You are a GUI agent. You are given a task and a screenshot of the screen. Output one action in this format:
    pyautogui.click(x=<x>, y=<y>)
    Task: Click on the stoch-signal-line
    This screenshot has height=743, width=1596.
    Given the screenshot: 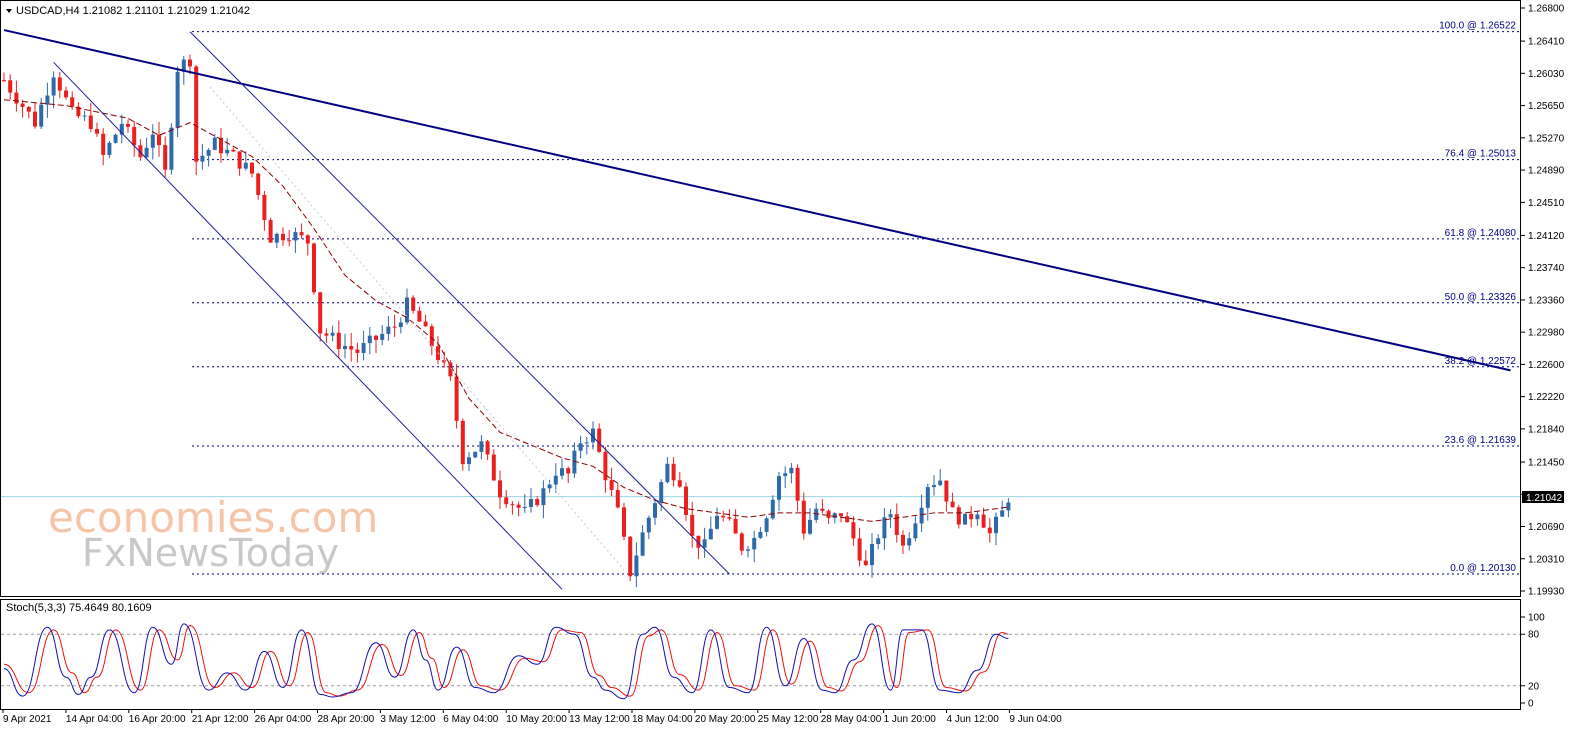 What is the action you would take?
    pyautogui.click(x=506, y=661)
    